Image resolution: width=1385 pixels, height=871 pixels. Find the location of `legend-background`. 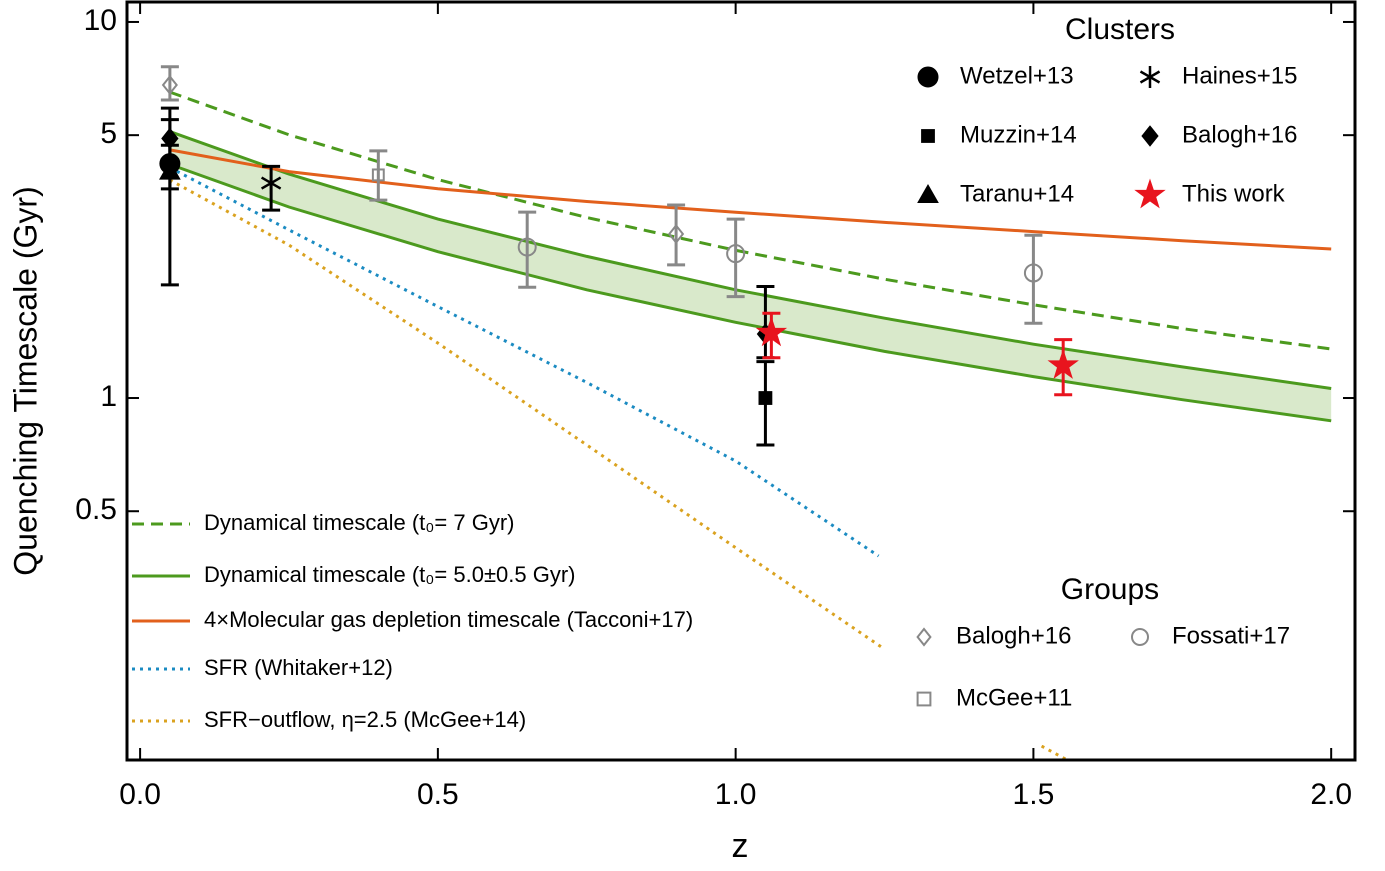

legend-background is located at coordinates (1114, 642).